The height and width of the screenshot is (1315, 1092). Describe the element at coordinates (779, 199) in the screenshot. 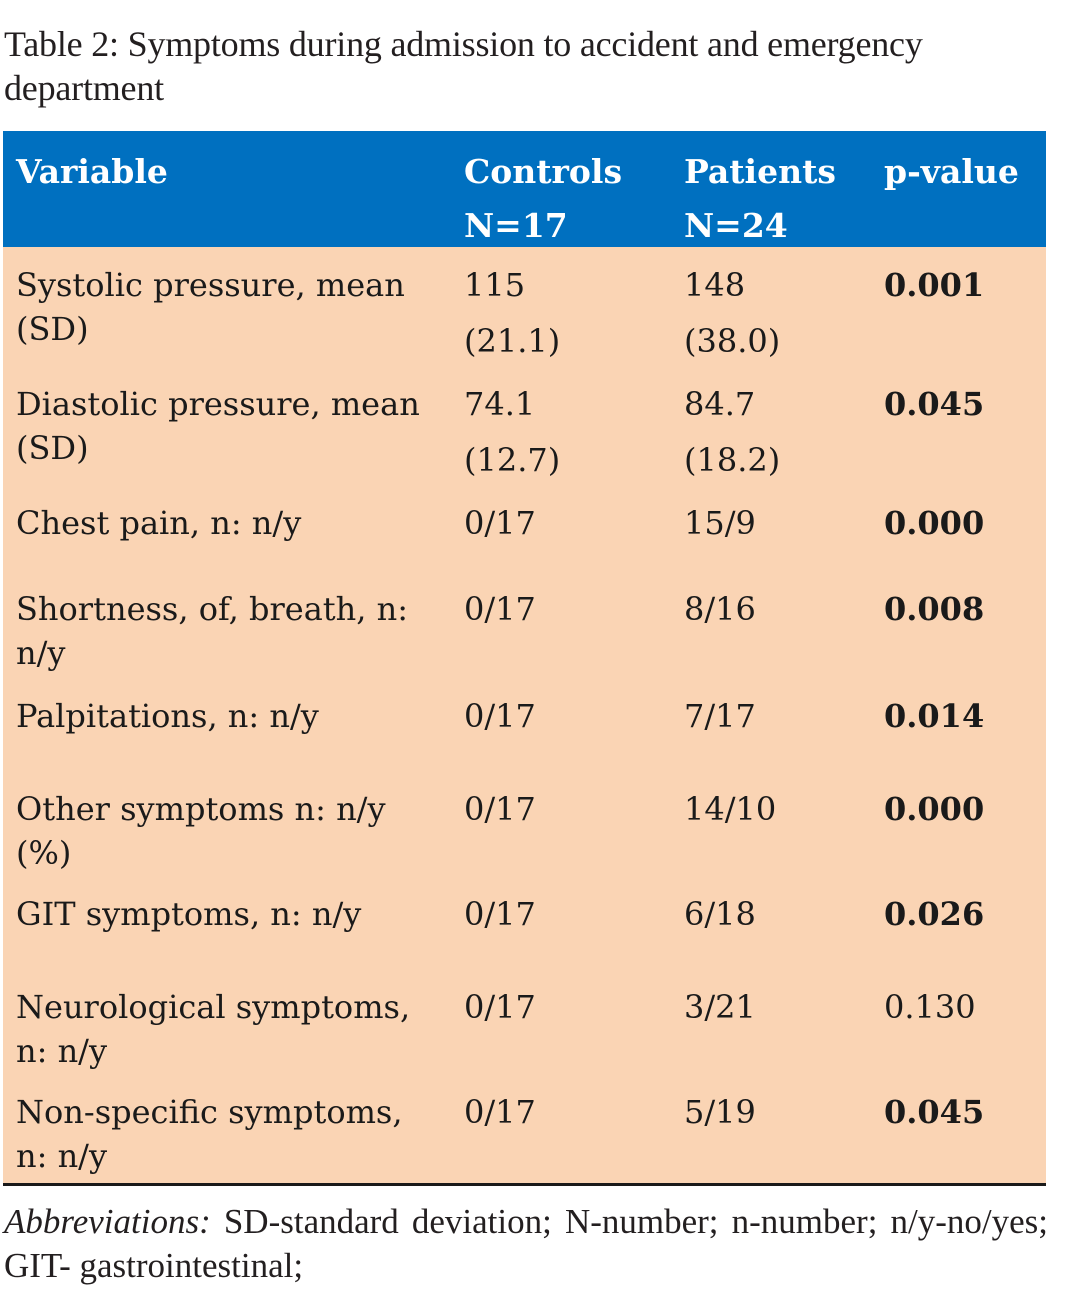

I see `header-patients: Patients N=24` at that location.